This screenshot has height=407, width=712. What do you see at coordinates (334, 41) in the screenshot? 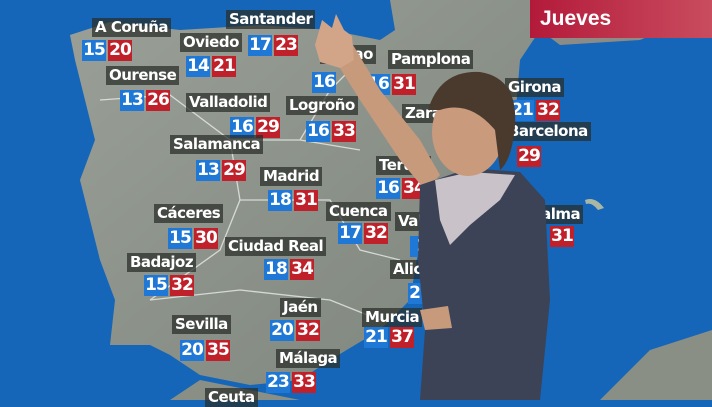
I see `presenter-hand` at bounding box center [334, 41].